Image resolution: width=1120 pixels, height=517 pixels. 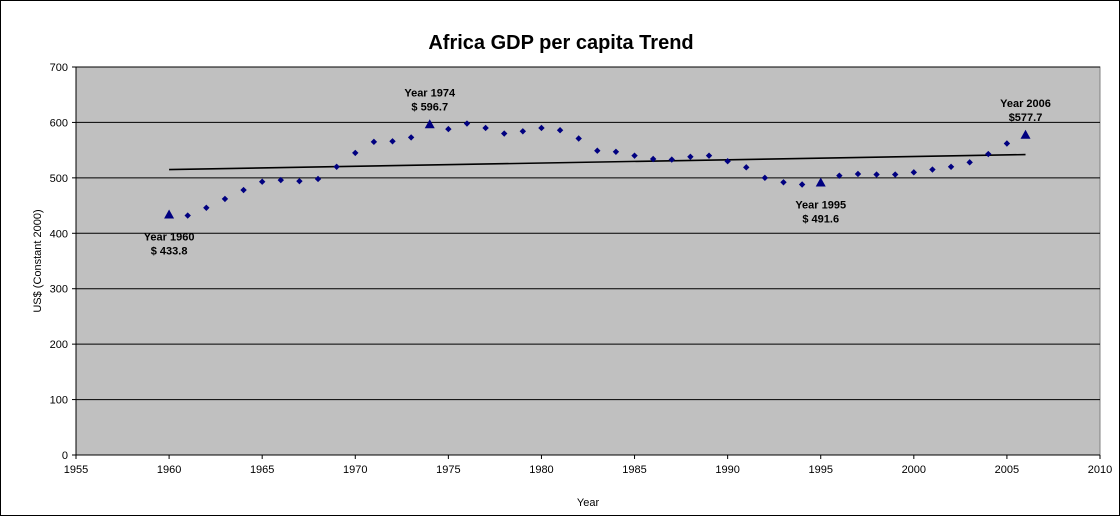 What do you see at coordinates (448, 470) in the screenshot?
I see `x-tick-label: 1975` at bounding box center [448, 470].